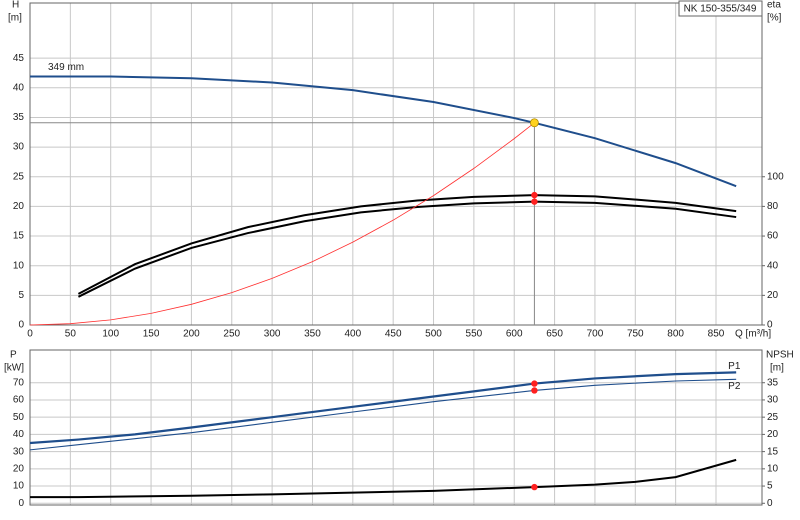 This screenshot has width=800, height=520. I want to click on x-tick-label: 200, so click(191, 334).